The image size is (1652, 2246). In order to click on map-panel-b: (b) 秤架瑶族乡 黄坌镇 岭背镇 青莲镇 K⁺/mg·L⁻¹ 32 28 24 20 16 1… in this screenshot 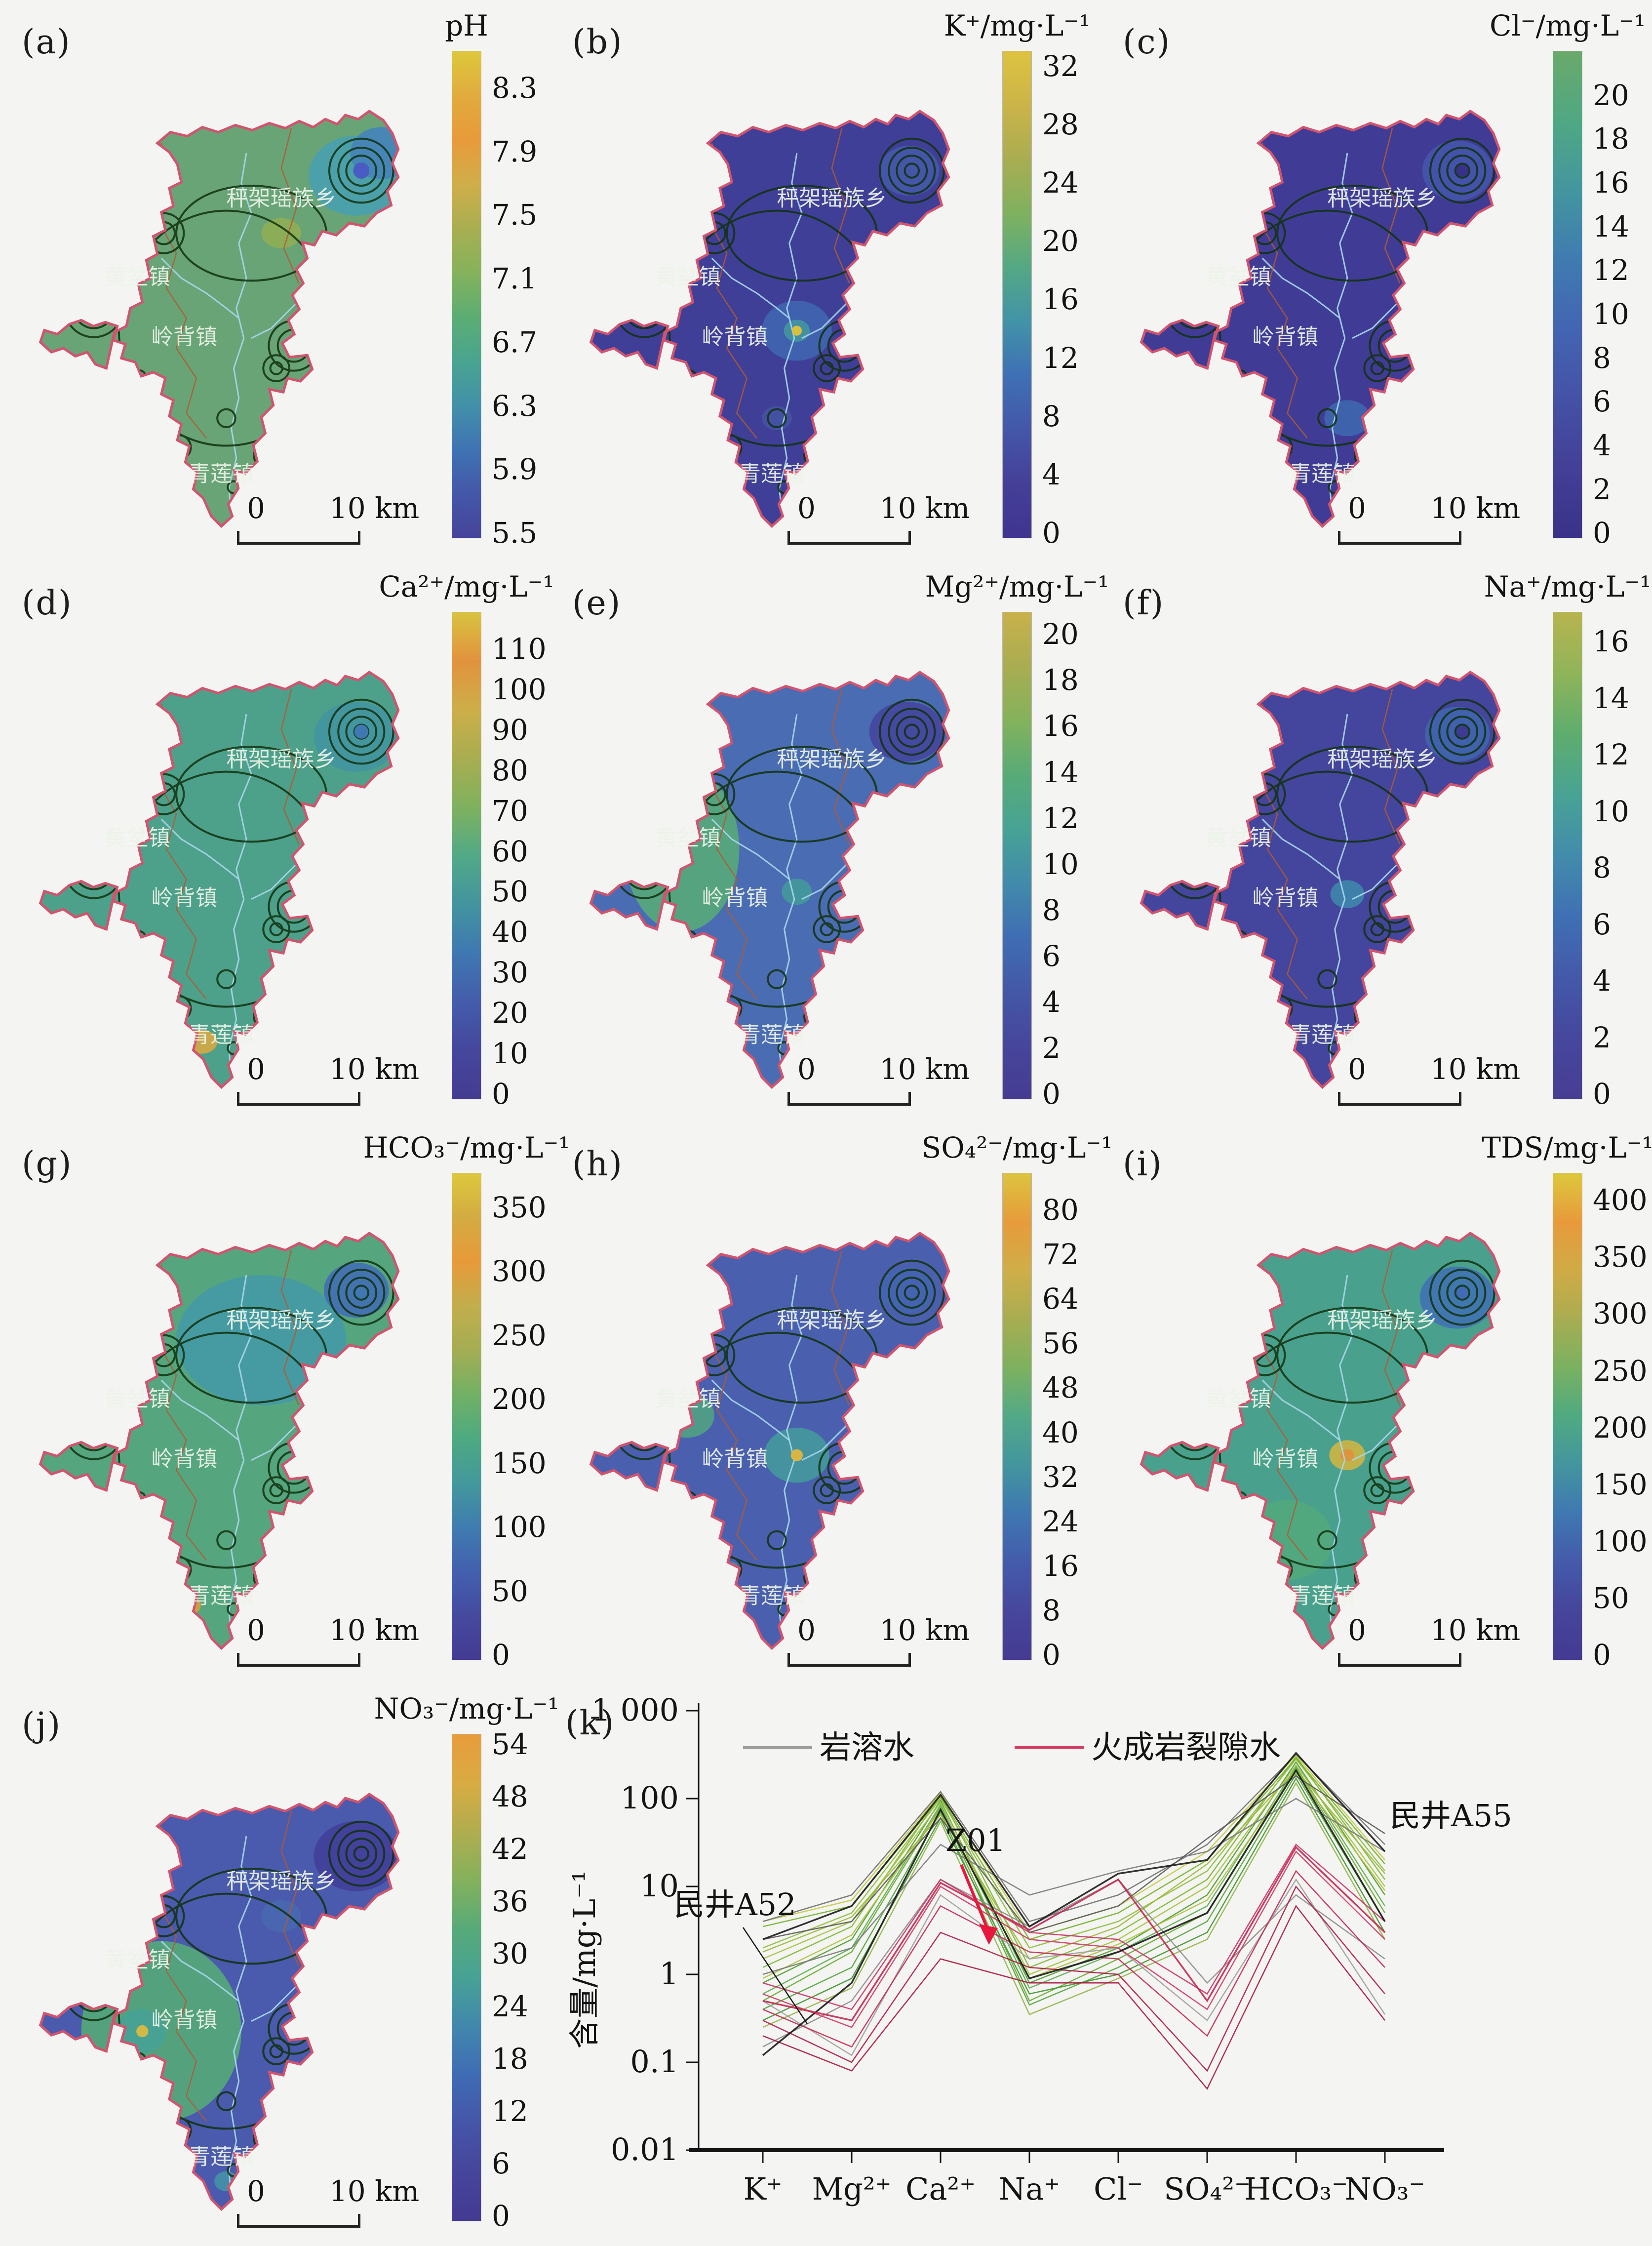, I will do `click(826, 281)`.